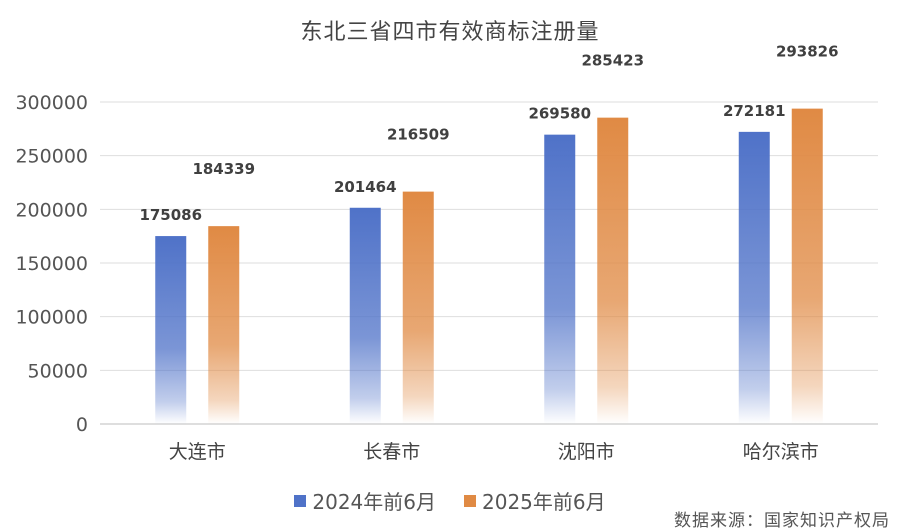 This screenshot has height=532, width=900. I want to click on chart-title: 东北三省四市有效商标注册量, so click(450, 32).